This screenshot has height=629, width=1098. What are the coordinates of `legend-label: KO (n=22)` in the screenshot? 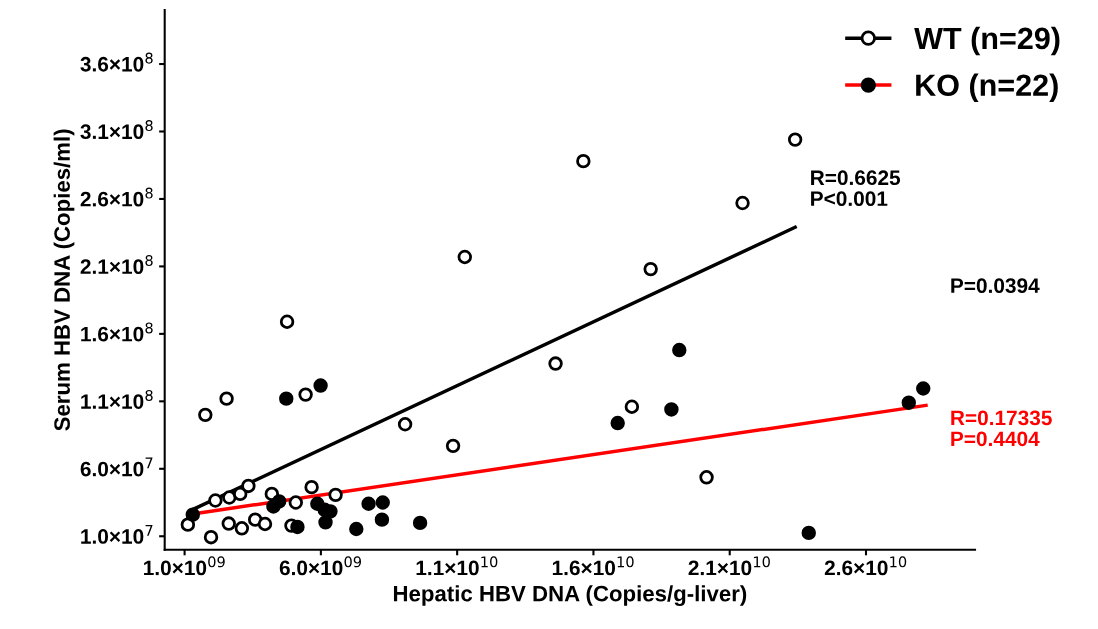 It's located at (987, 88).